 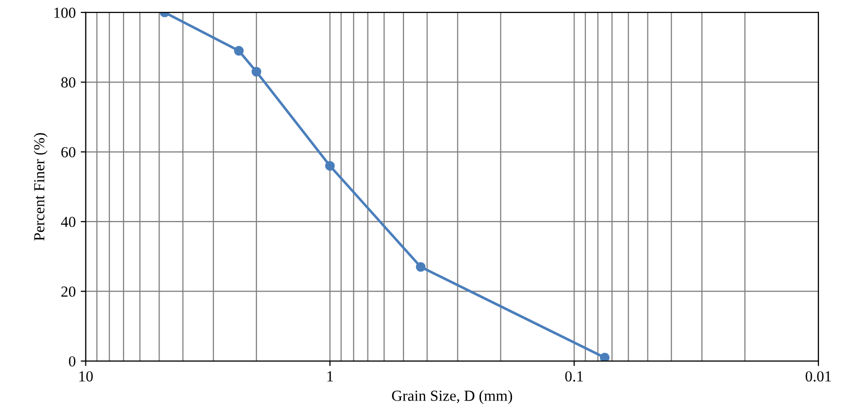 What do you see at coordinates (330, 376) in the screenshot?
I see `x-tick-label: 1` at bounding box center [330, 376].